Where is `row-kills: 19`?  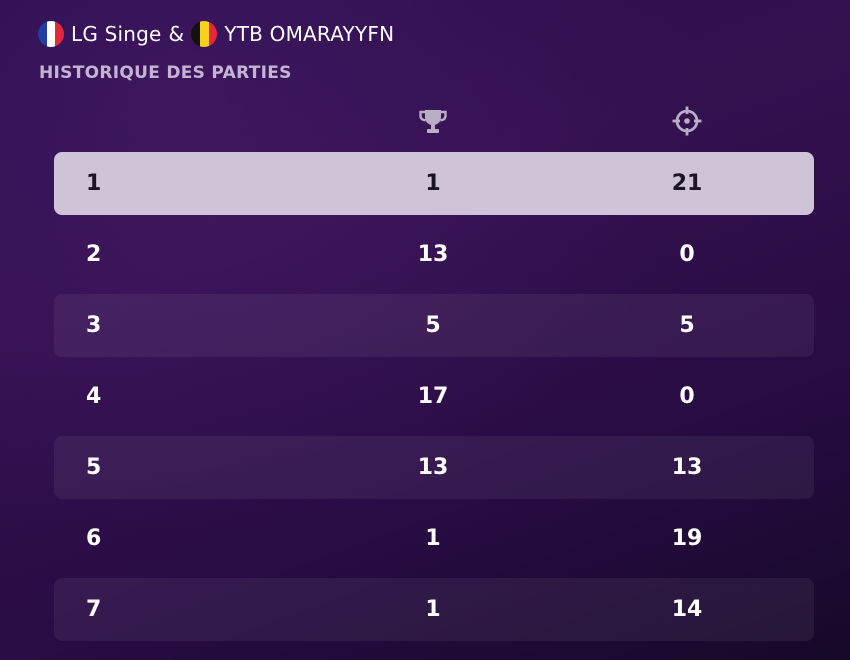 row-kills: 19 is located at coordinates (687, 538).